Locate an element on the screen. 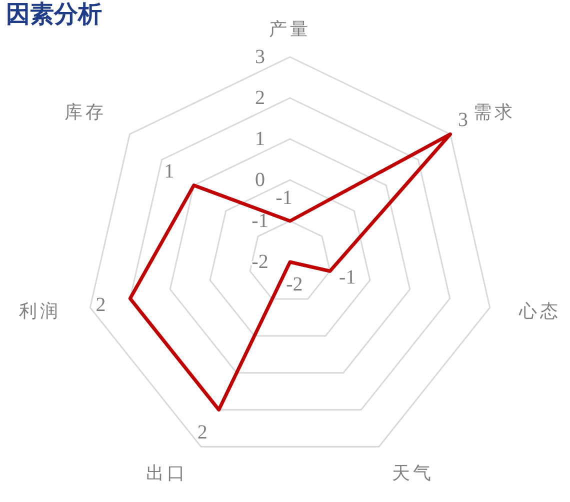  y-tick-label: 0 is located at coordinates (260, 180).